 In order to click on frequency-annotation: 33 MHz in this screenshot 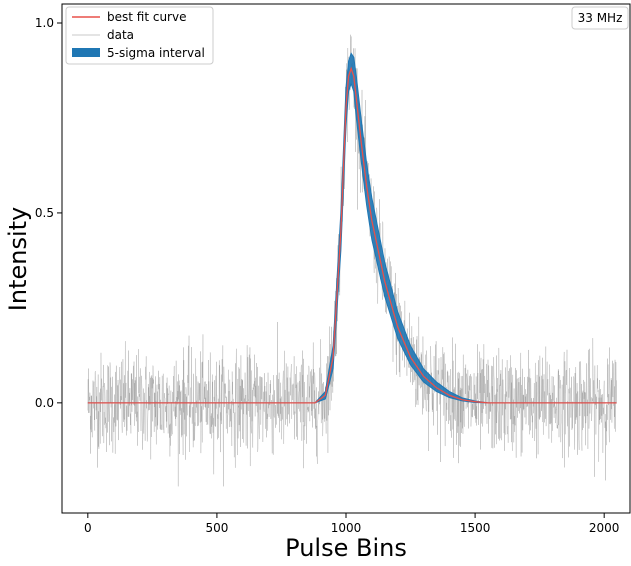, I will do `click(600, 18)`.